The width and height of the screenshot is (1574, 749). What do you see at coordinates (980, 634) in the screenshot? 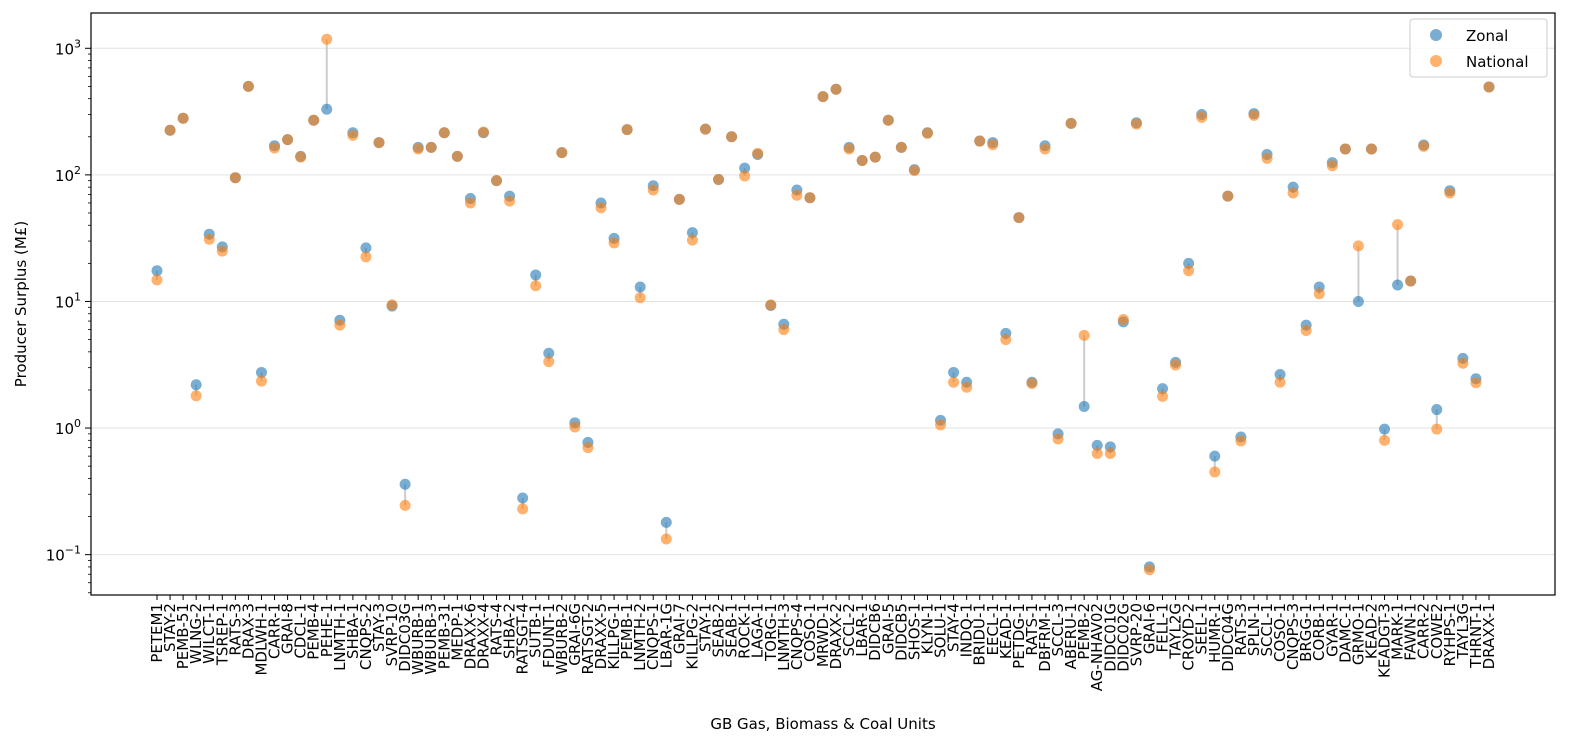
I see `x-tick-label: BRIDU-1` at bounding box center [980, 634].